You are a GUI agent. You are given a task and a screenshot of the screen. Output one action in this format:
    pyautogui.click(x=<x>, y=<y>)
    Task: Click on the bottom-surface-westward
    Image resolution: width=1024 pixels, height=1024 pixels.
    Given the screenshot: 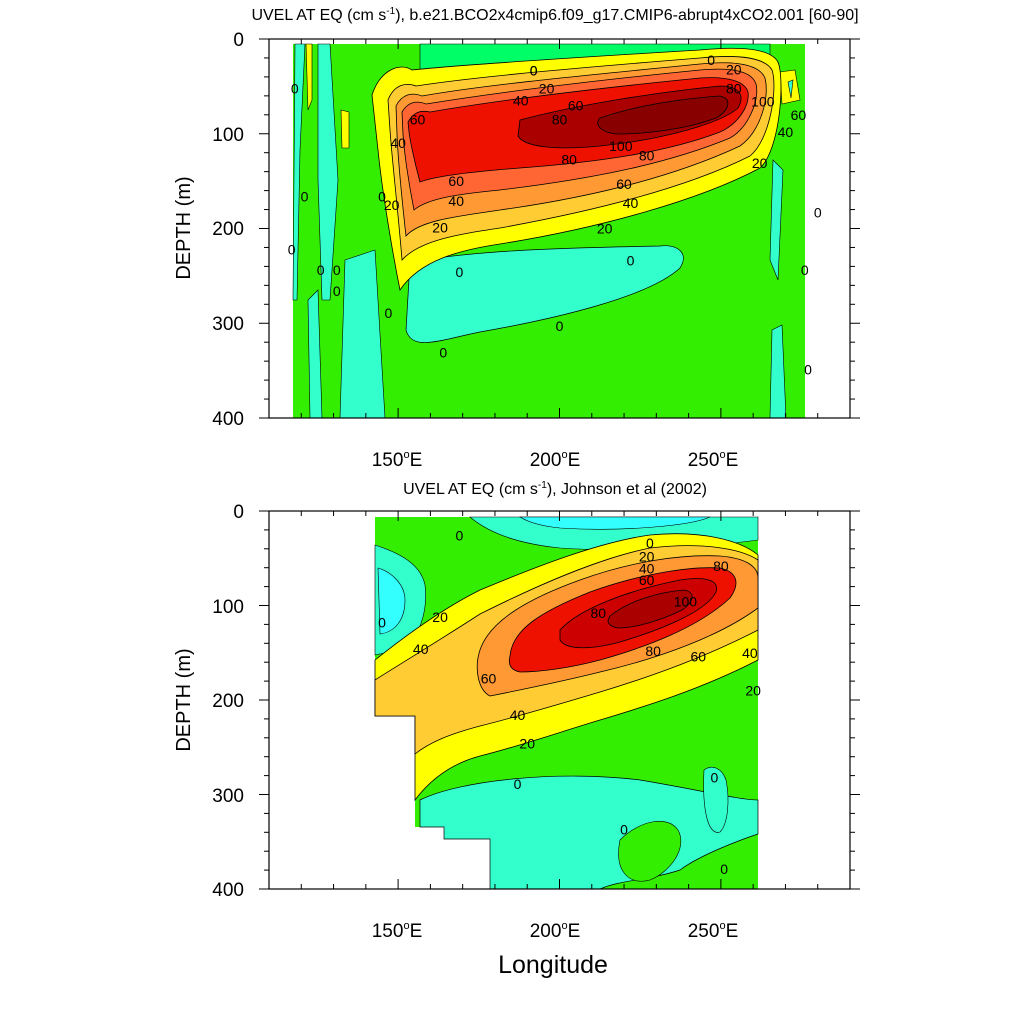 What is the action you would take?
    pyautogui.click(x=614, y=523)
    